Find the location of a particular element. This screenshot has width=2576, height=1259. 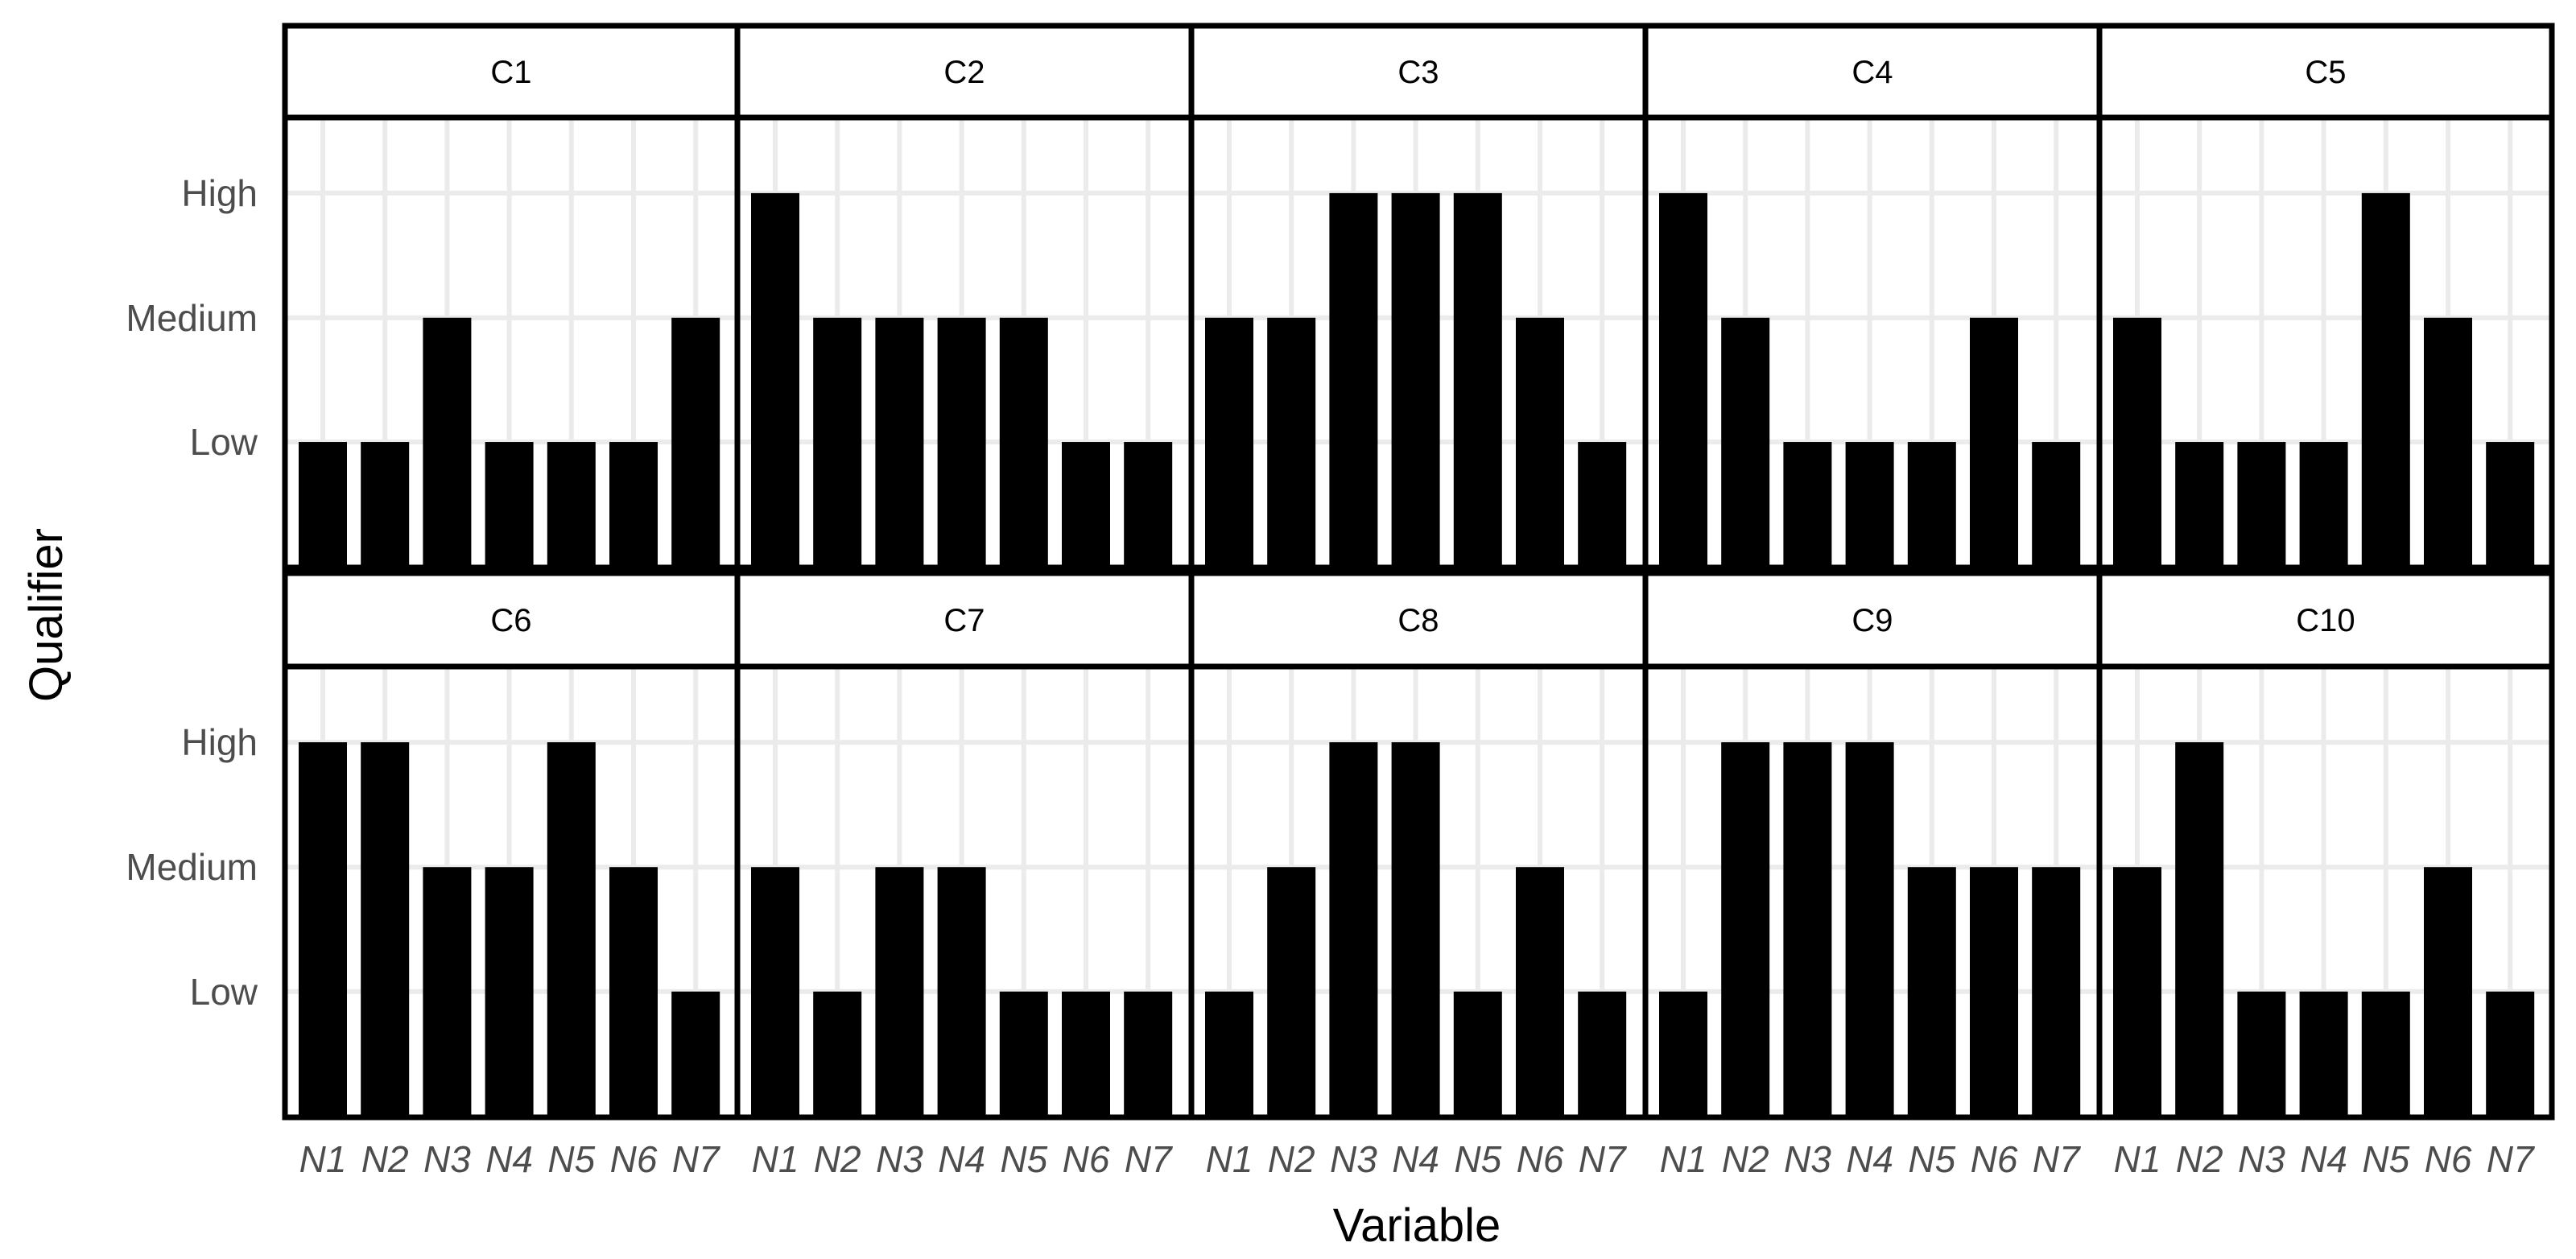

bar-C5-N6 is located at coordinates (2448, 442).